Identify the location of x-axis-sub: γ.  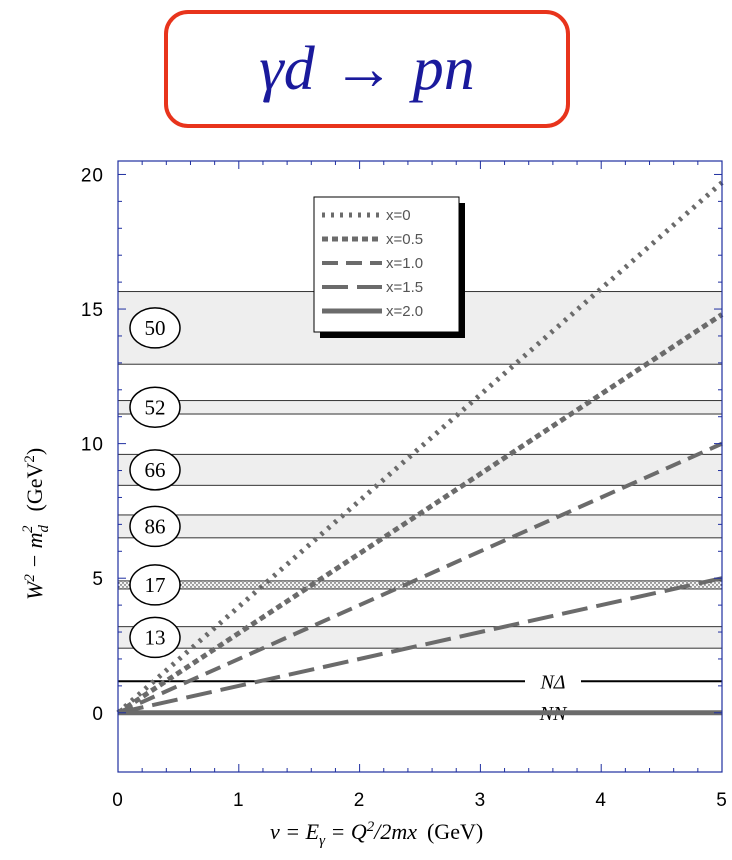
(322, 841).